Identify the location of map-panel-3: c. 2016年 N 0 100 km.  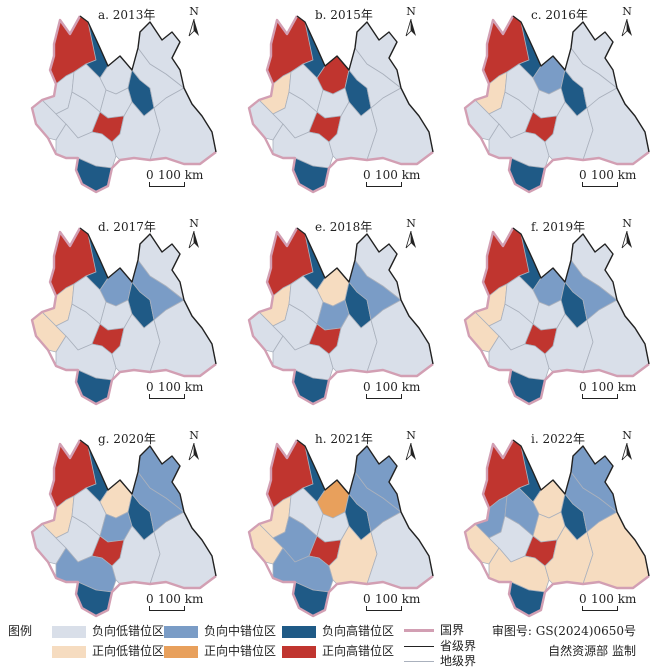
(545, 104).